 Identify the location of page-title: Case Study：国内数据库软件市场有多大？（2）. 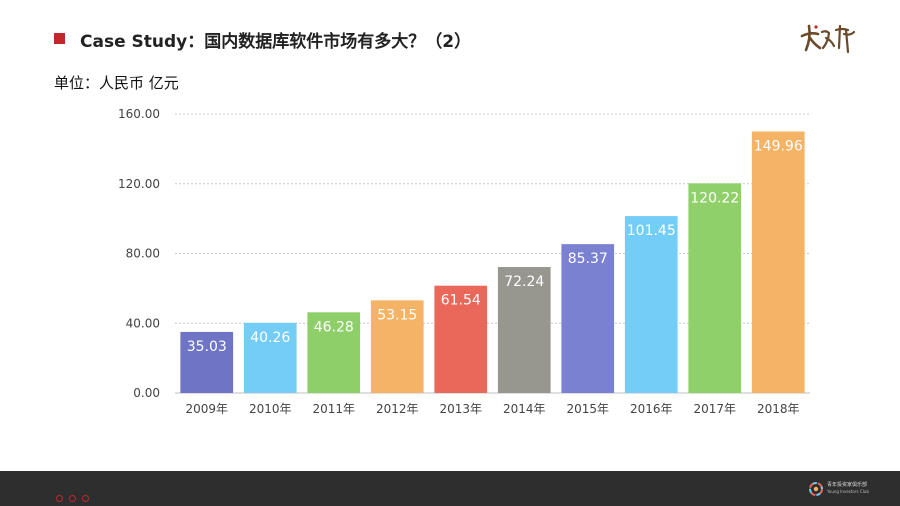
(276, 42).